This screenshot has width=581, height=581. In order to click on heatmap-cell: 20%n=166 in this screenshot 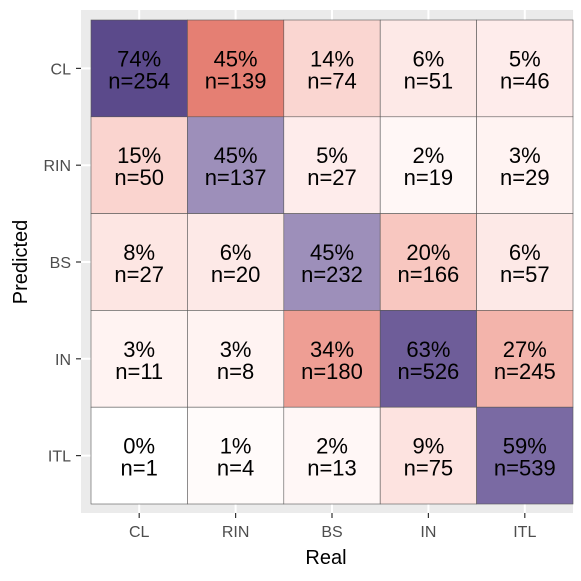, I will do `click(428, 262)`.